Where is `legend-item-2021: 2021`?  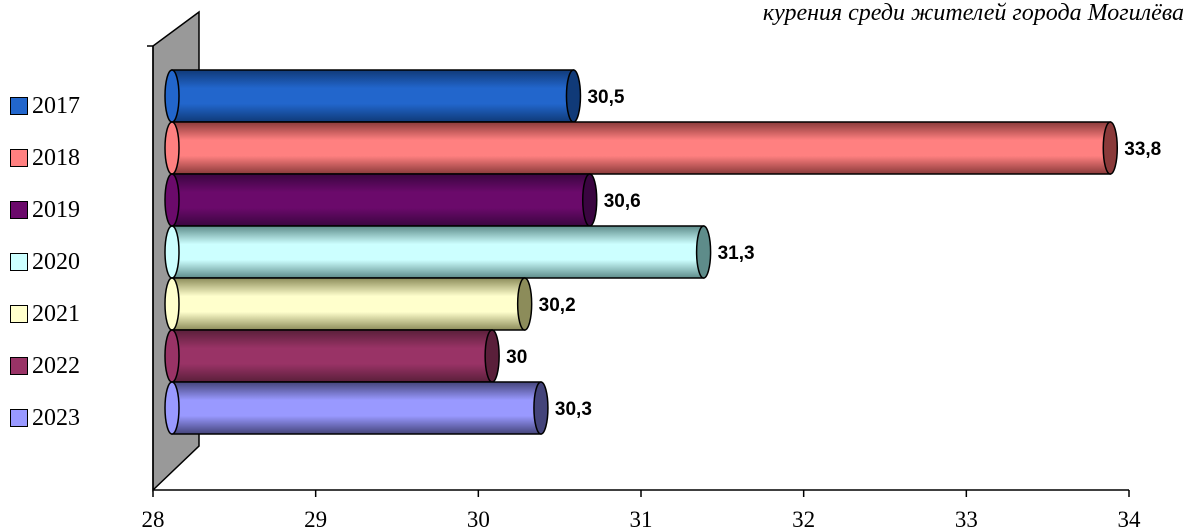 legend-item-2021: 2021 is located at coordinates (45, 314).